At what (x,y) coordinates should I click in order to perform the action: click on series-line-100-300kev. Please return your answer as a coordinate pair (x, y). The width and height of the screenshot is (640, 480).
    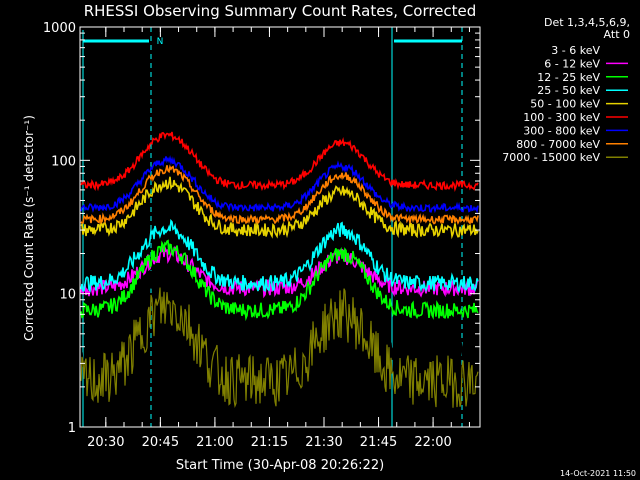
    Looking at the image, I should click on (279, 162).